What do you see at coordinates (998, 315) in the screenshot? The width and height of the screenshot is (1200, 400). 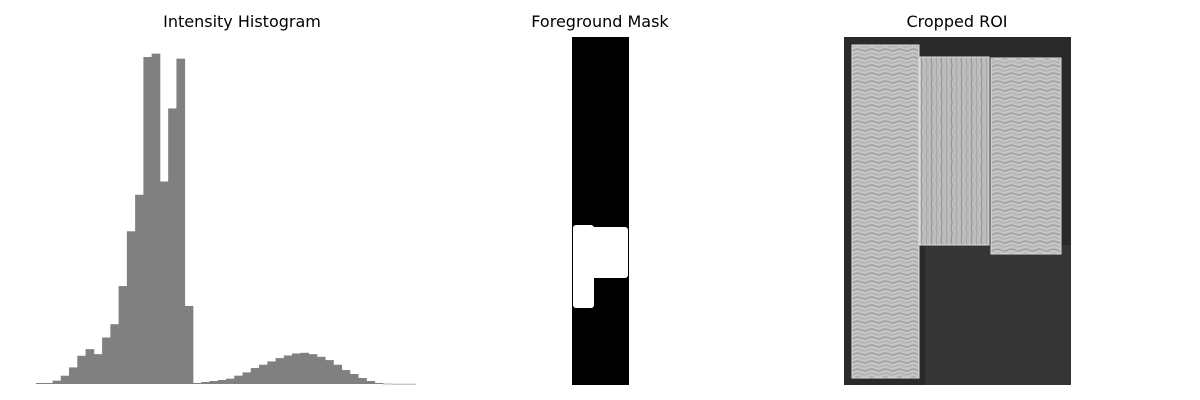 I see `roi-shadow` at bounding box center [998, 315].